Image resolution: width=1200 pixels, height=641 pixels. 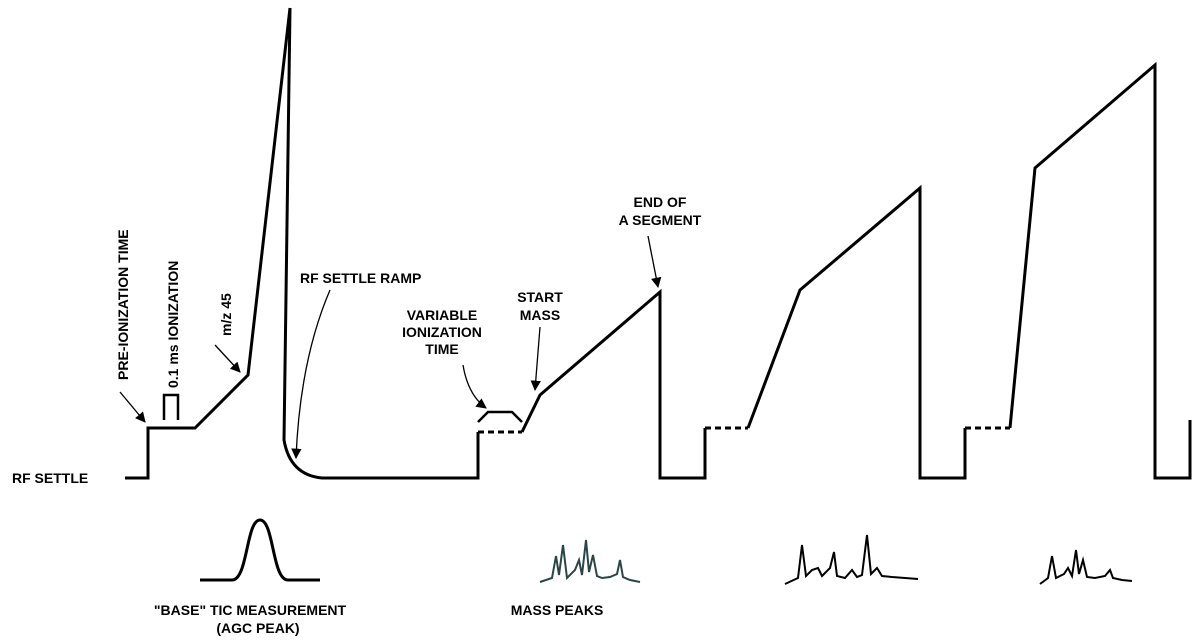 I want to click on label: TIME, so click(x=441, y=349).